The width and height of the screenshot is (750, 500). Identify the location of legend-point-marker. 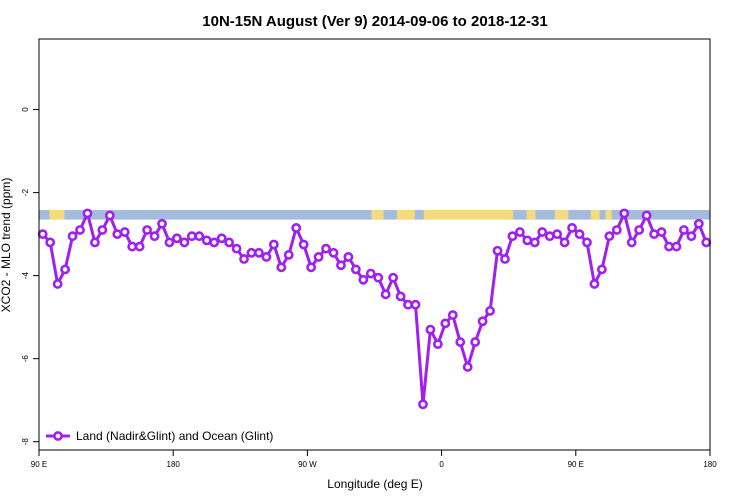
(58, 436).